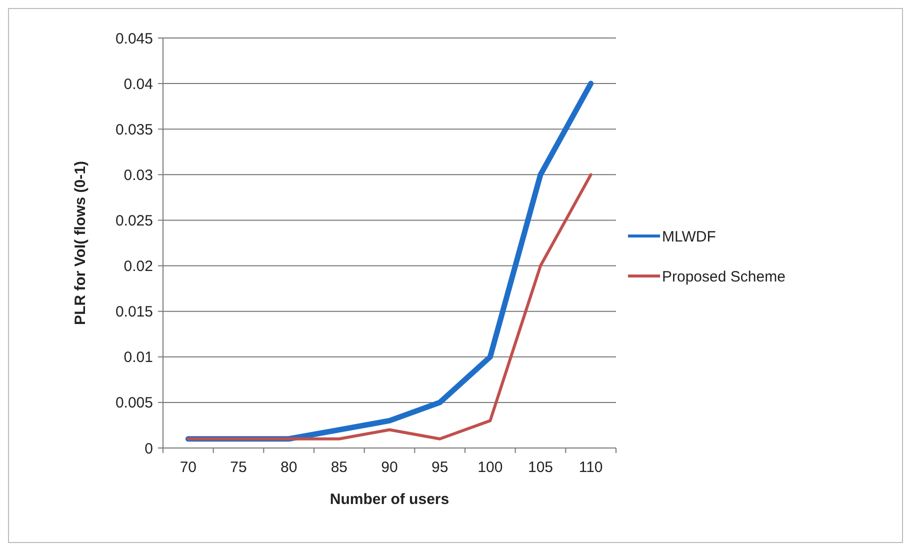  Describe the element at coordinates (238, 467) in the screenshot. I see `x-tick-label: 75` at that location.